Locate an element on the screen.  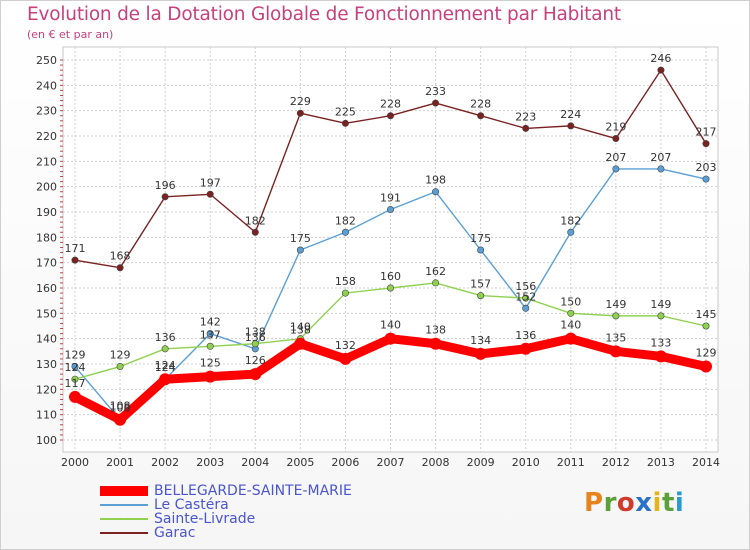
y-tick-label: 230 is located at coordinates (46, 111).